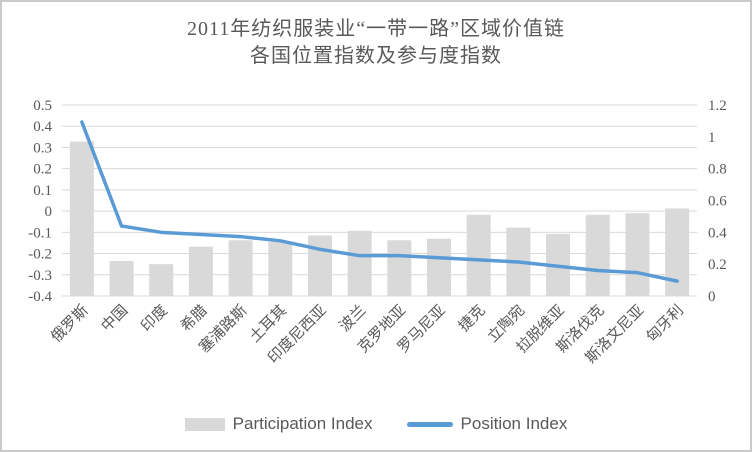  I want to click on left-axis-tick: -0.3, so click(40, 276).